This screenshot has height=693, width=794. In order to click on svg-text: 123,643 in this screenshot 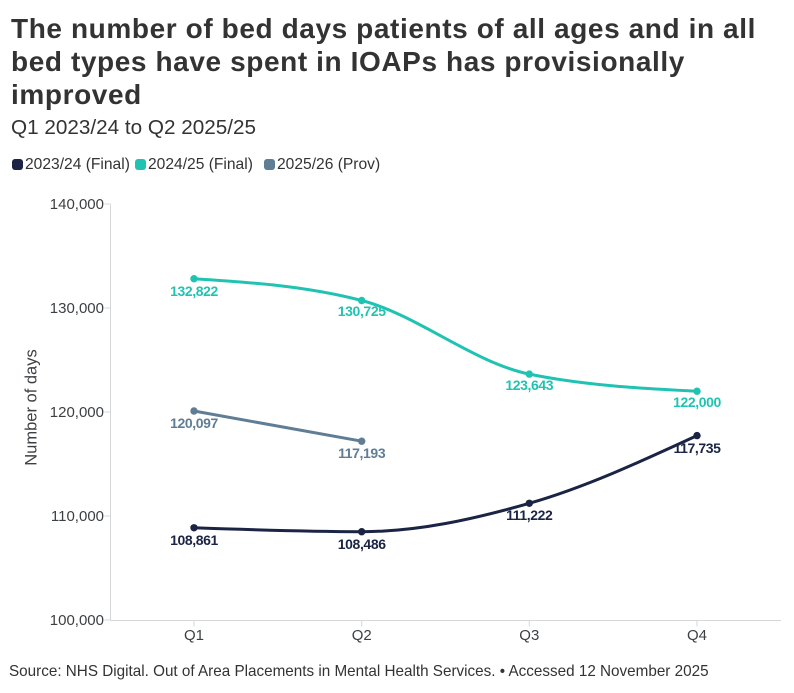, I will do `click(529, 385)`.